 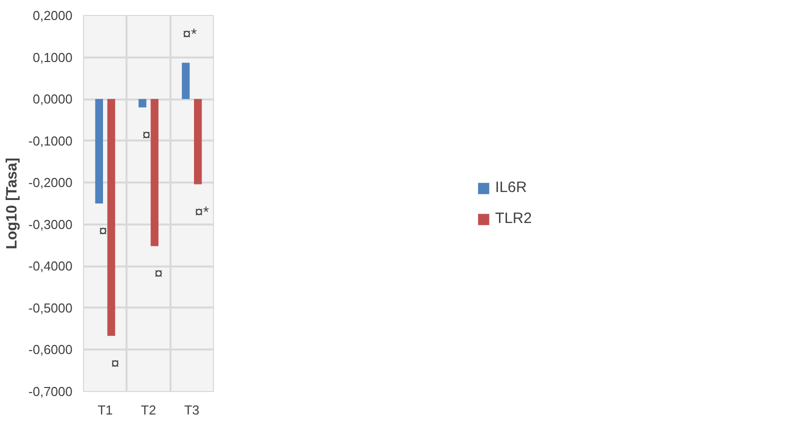 I want to click on x-tick-label: T1, so click(x=105, y=410).